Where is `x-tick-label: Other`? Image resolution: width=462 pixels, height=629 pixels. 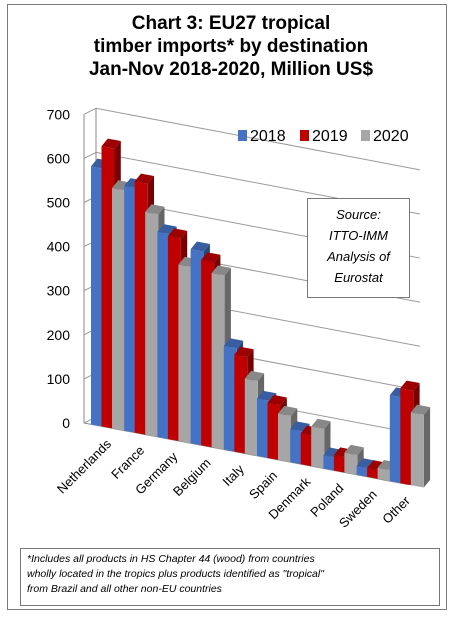
x-tick-label: Other is located at coordinates (396, 510).